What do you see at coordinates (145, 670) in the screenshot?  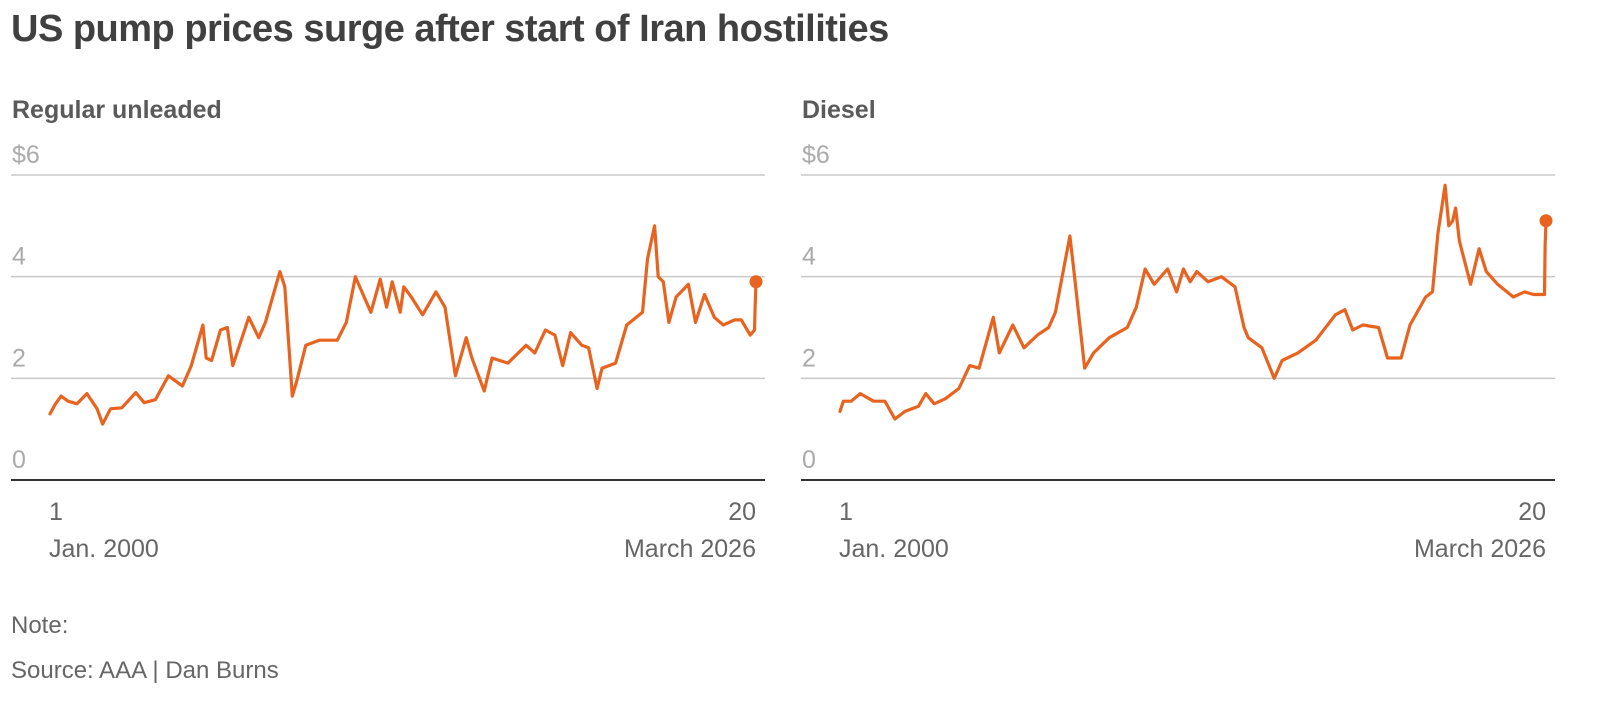 I see `chart-source: Source: AAA | Dan Burns` at bounding box center [145, 670].